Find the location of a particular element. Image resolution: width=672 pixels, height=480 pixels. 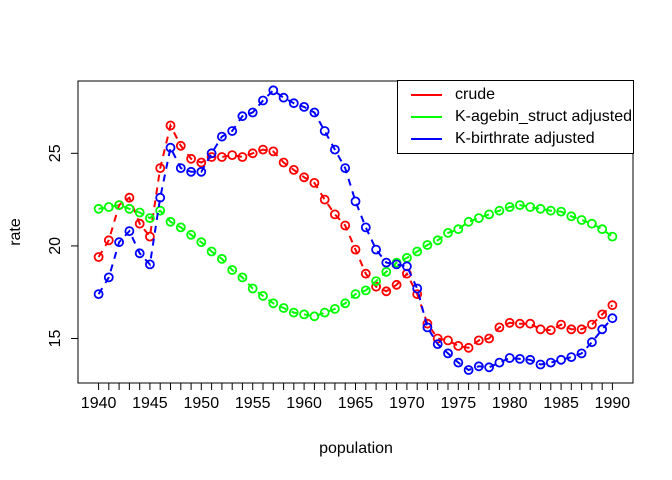

x-tick-label: 1980 is located at coordinates (510, 403).